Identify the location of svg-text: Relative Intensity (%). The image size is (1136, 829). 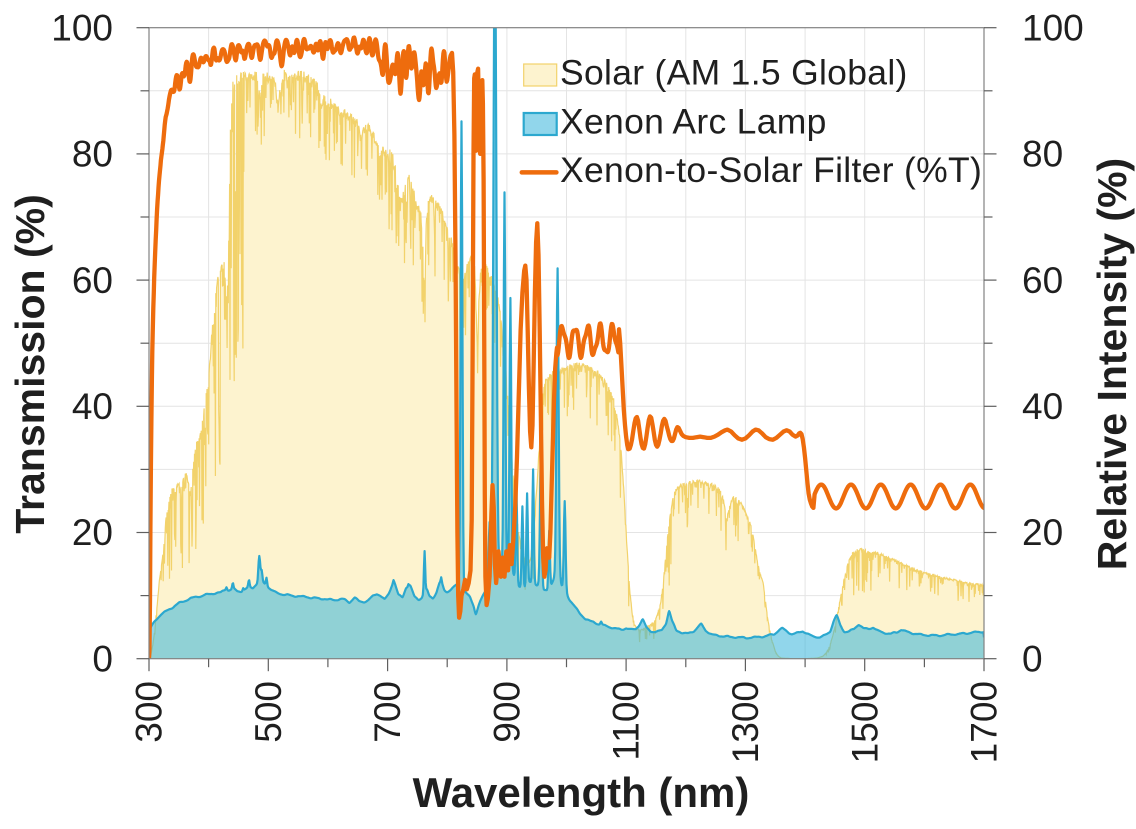
(1112, 364).